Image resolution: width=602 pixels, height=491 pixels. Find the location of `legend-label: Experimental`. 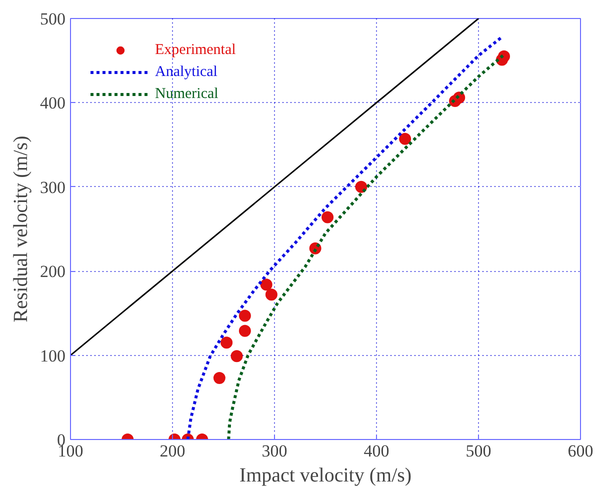

legend-label: Experimental is located at coordinates (195, 50).